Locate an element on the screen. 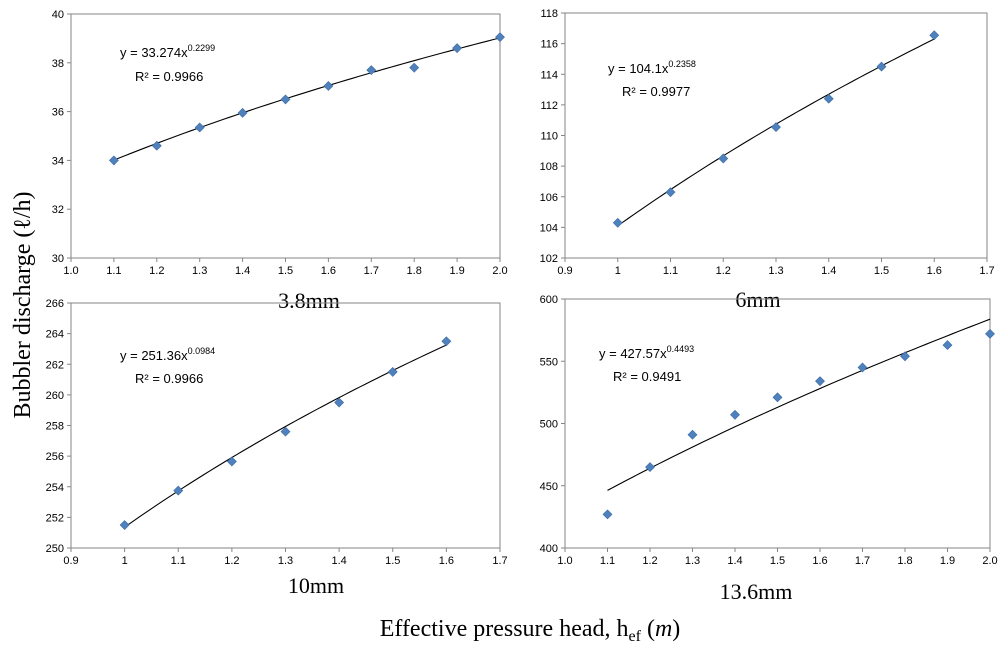  r-squared-label: R² = 0.9966 is located at coordinates (169, 378).